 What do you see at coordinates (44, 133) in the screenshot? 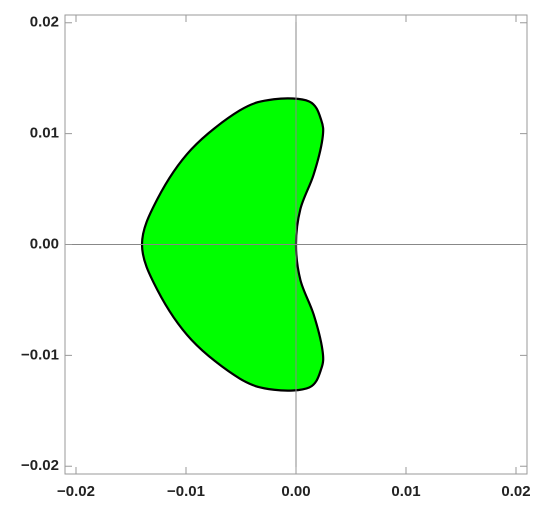
I see `y-tick-label: 0.01` at bounding box center [44, 133].